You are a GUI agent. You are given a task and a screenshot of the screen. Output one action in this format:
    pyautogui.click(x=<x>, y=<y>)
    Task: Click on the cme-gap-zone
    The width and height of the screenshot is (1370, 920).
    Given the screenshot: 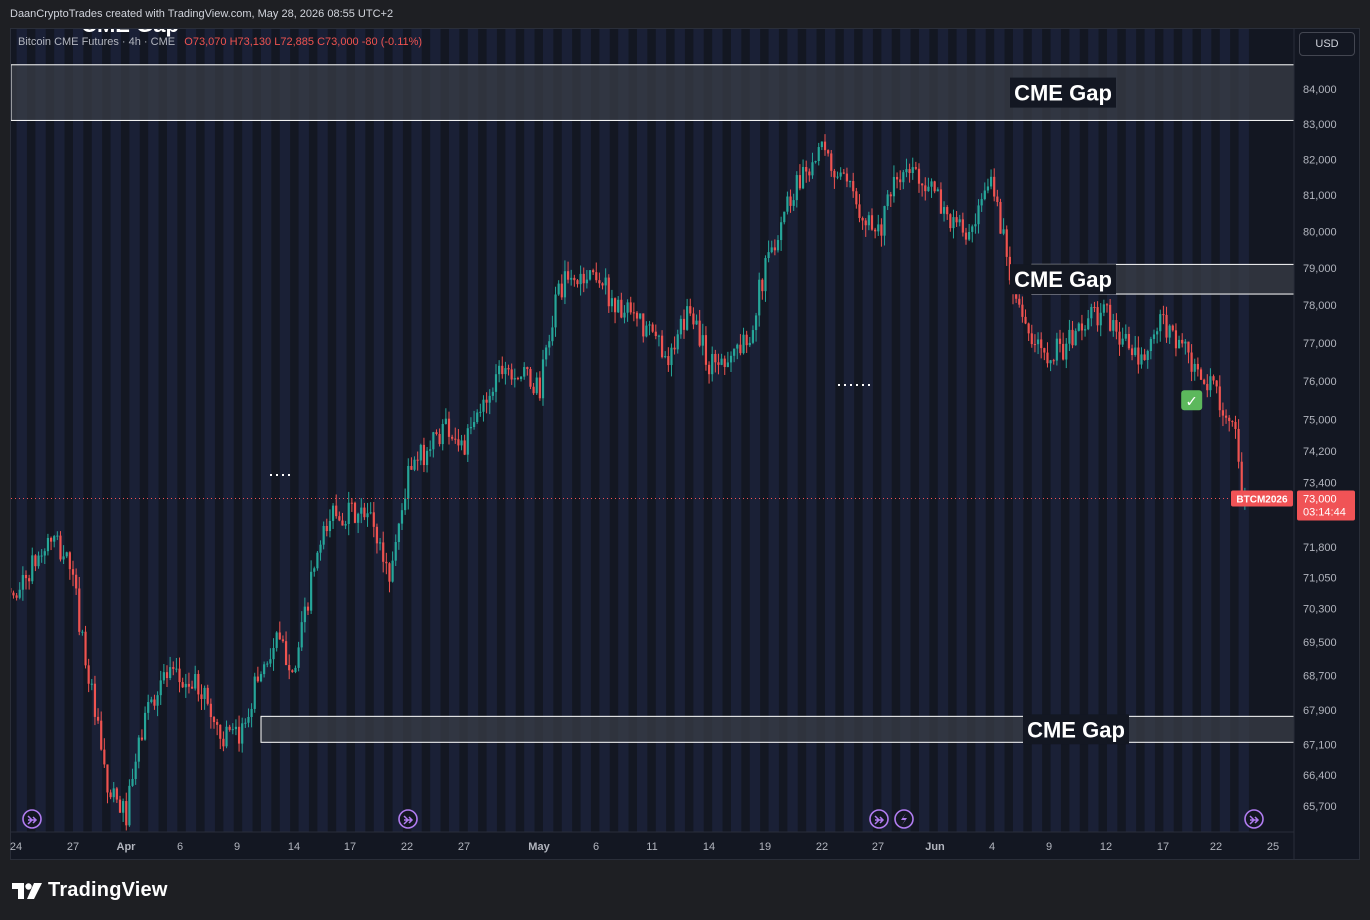 What is the action you would take?
    pyautogui.click(x=777, y=729)
    